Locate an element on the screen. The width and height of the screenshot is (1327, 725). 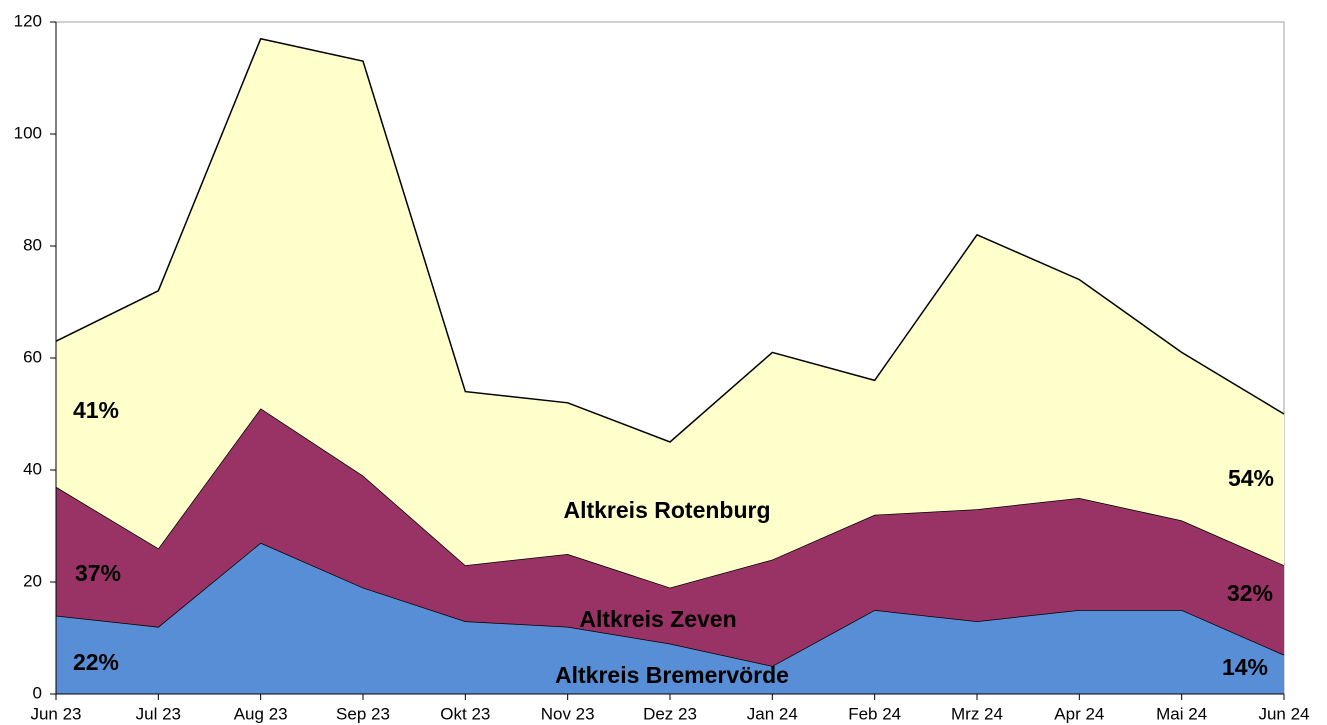
percent-label: 14% is located at coordinates (1245, 667).